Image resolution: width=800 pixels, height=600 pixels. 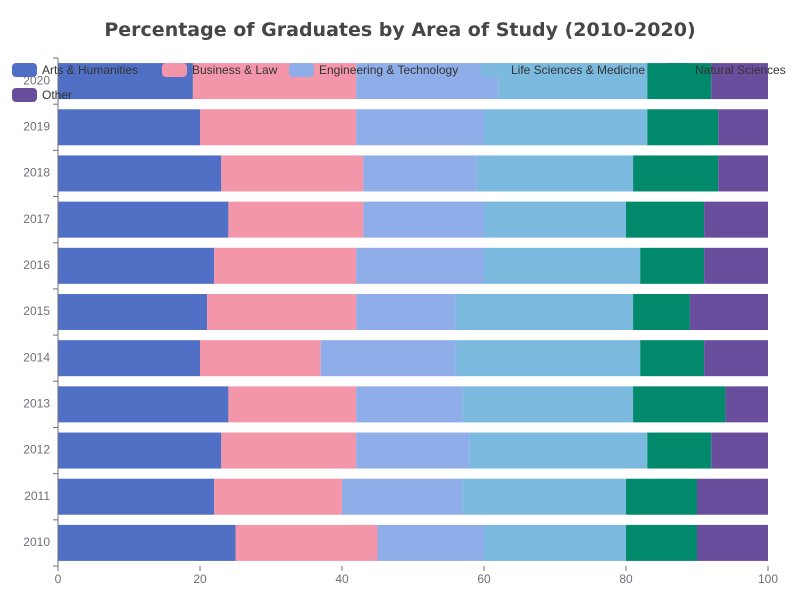 I want to click on y-tick-label: 2018, so click(x=36, y=173).